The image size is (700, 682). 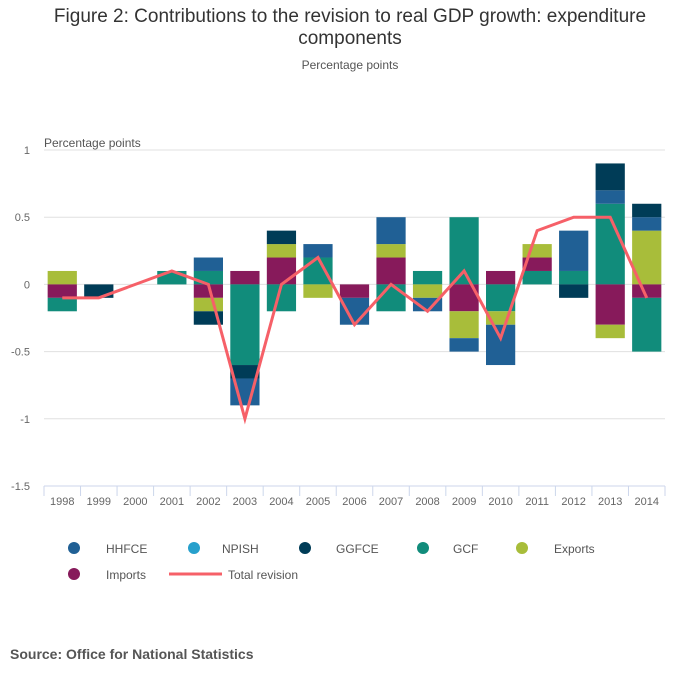 I want to click on legend-label-npish: NPISH, so click(x=240, y=549).